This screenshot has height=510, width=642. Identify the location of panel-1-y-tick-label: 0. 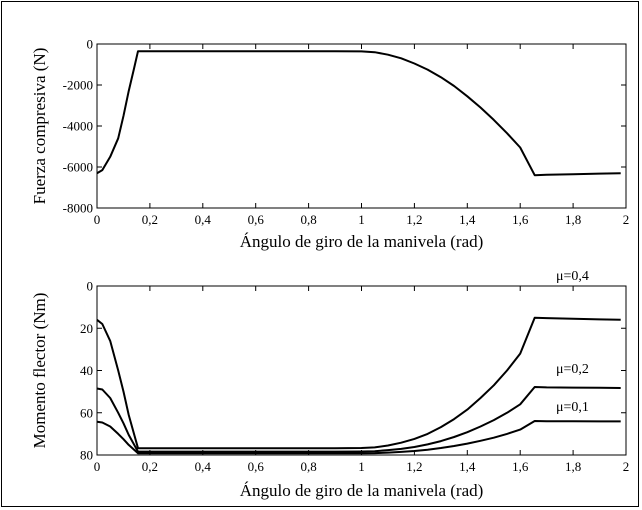
(90, 44).